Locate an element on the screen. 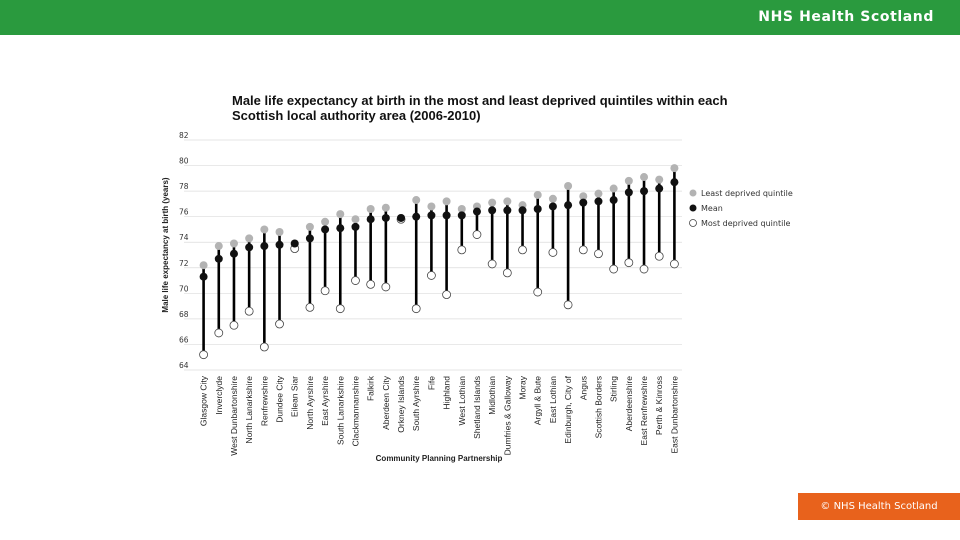 The width and height of the screenshot is (960, 540). y-tick-label: 82 is located at coordinates (184, 135).